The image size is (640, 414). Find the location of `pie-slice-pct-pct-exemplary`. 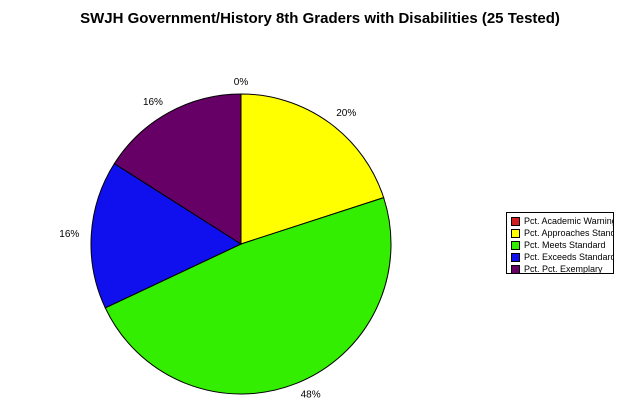

pie-slice-pct-pct-exemplary is located at coordinates (177, 169).